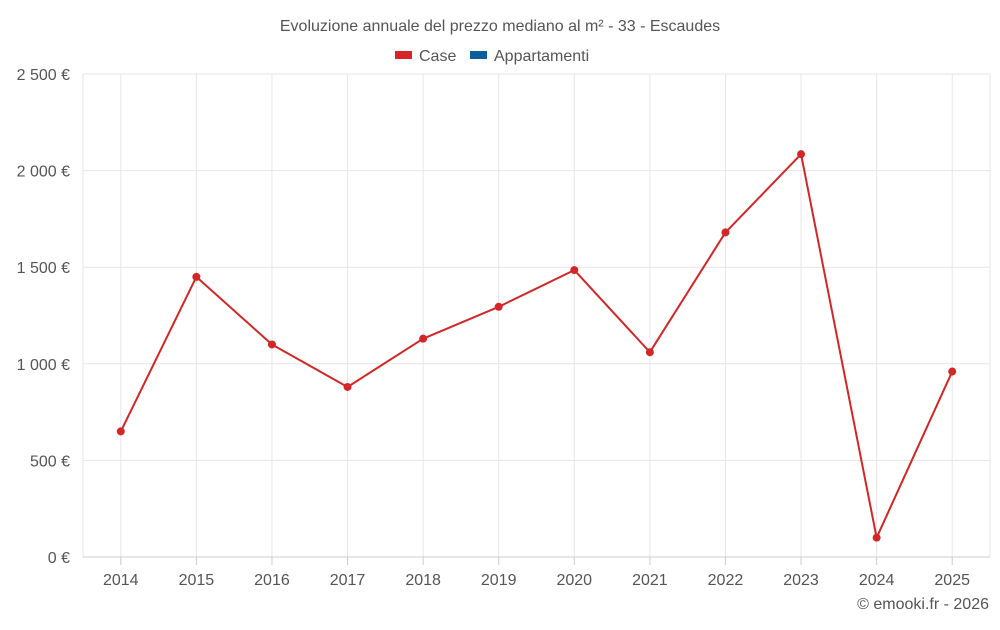  Describe the element at coordinates (272, 580) in the screenshot. I see `x-tick-label: 2016` at that location.